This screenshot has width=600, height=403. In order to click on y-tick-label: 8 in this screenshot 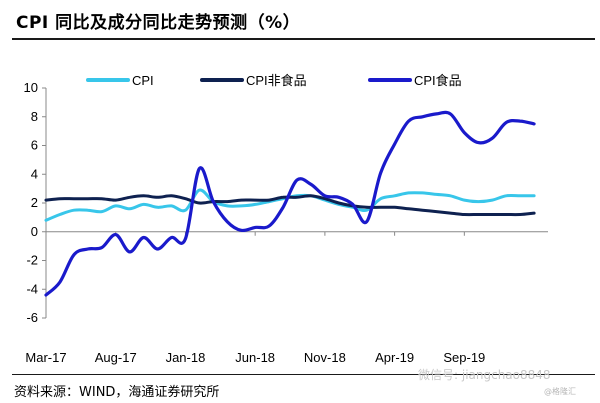, I will do `click(34, 116)`.